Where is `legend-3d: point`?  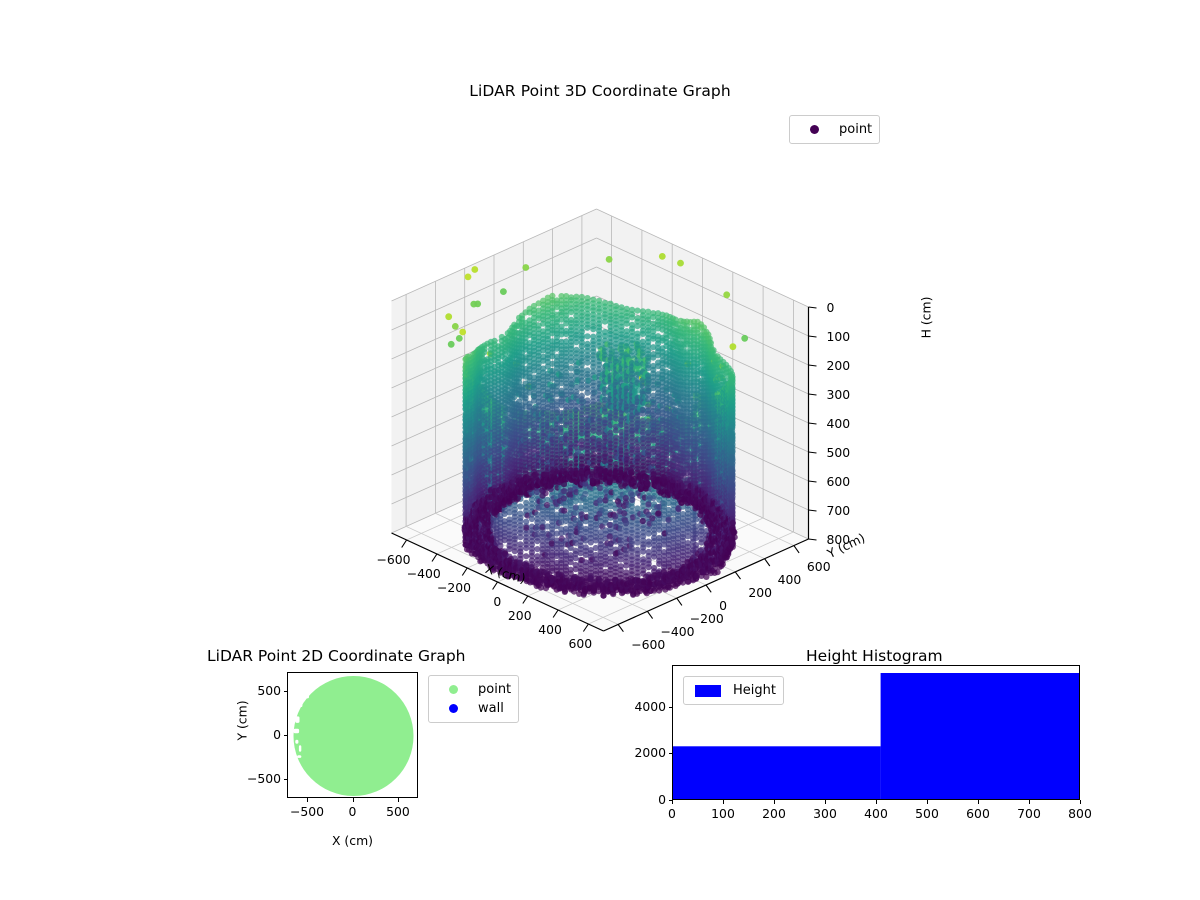 legend-3d: point is located at coordinates (835, 129).